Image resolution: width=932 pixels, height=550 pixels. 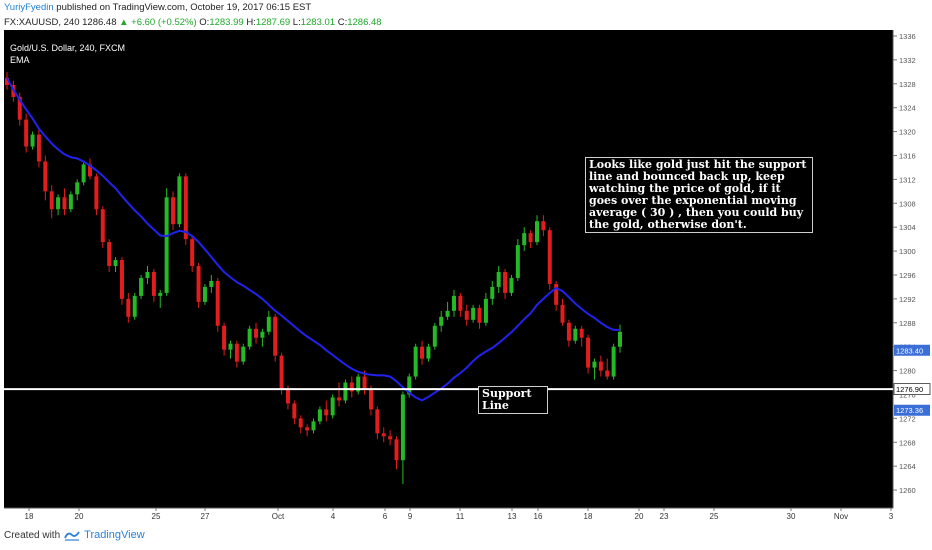 What do you see at coordinates (459, 514) in the screenshot?
I see `x-tick-labels: 18 20 25 27 Oct 4 6 9 11 13 16 18 20 23 25 30 Nov 3` at bounding box center [459, 514].